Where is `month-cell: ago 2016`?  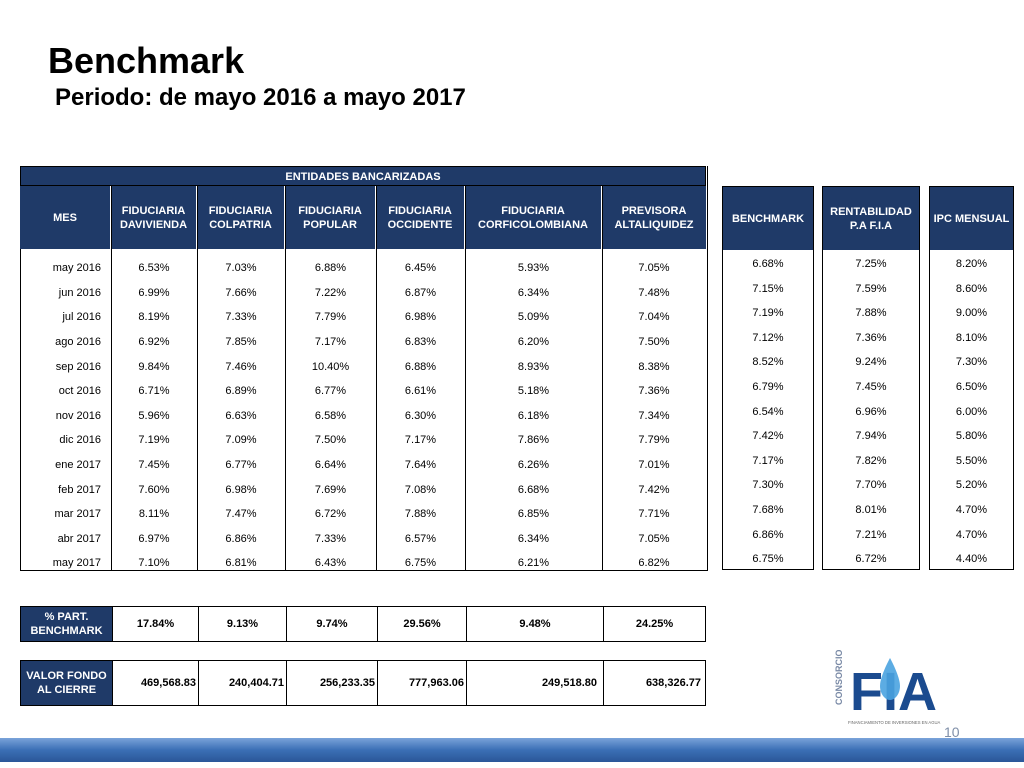 month-cell: ago 2016 is located at coordinates (78, 342).